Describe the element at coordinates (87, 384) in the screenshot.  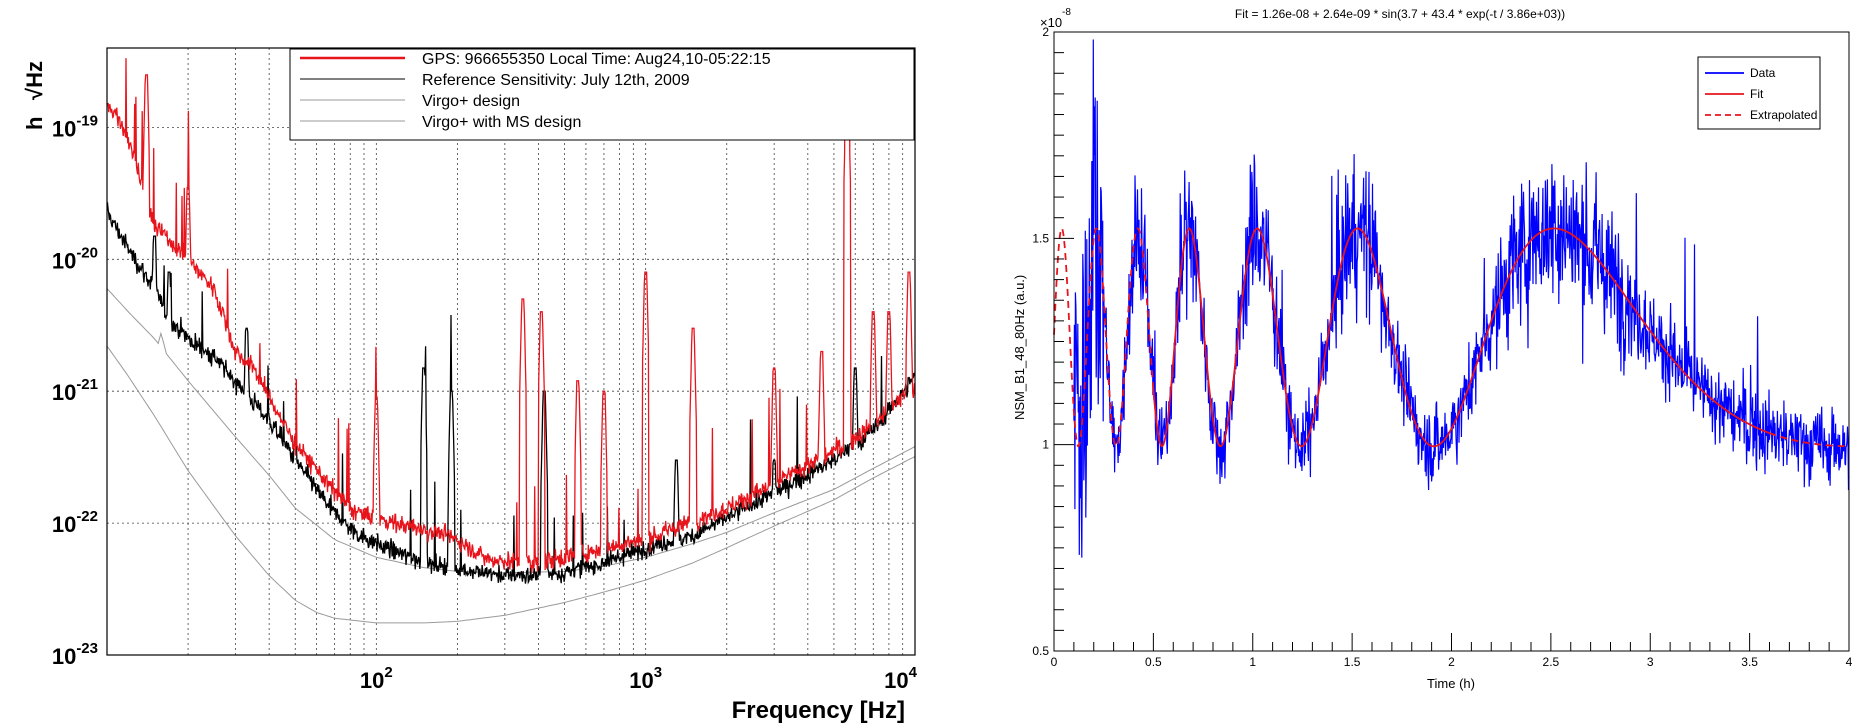
I see `tick-exp: -21` at that location.